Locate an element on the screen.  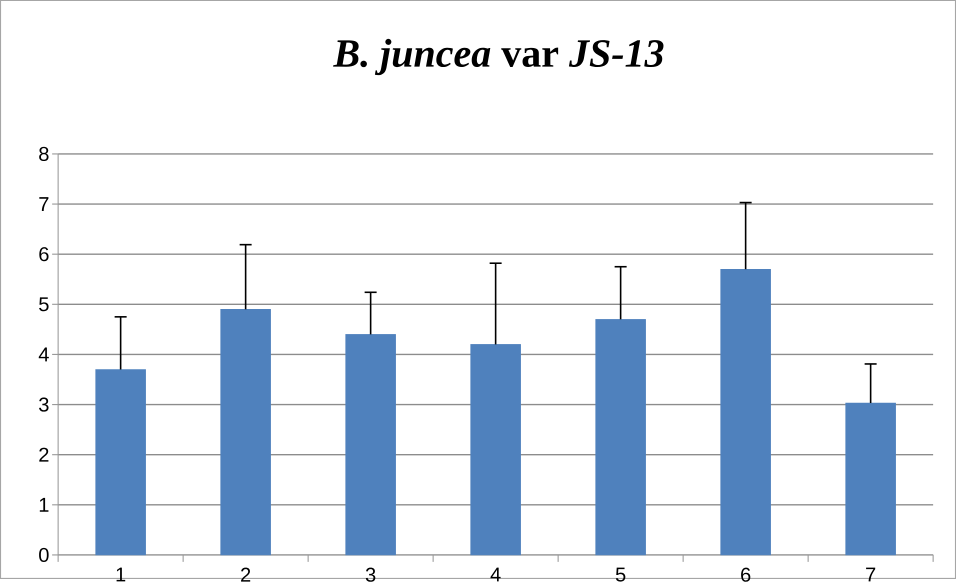
x-tick-label: 2 is located at coordinates (245, 575).